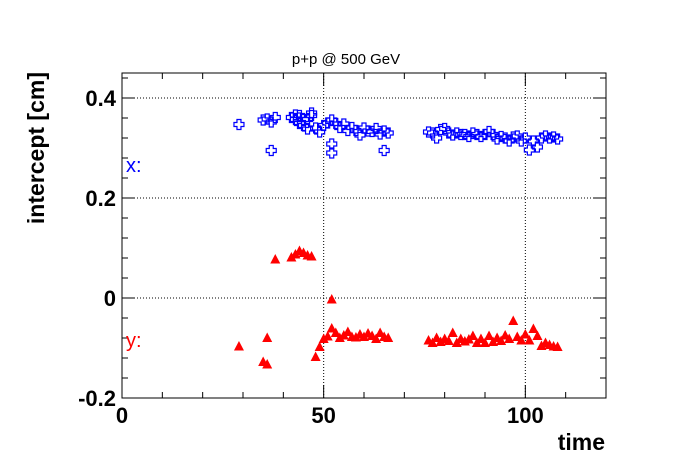  Describe the element at coordinates (100, 98) in the screenshot. I see `y-tick-label: 0.4` at that location.